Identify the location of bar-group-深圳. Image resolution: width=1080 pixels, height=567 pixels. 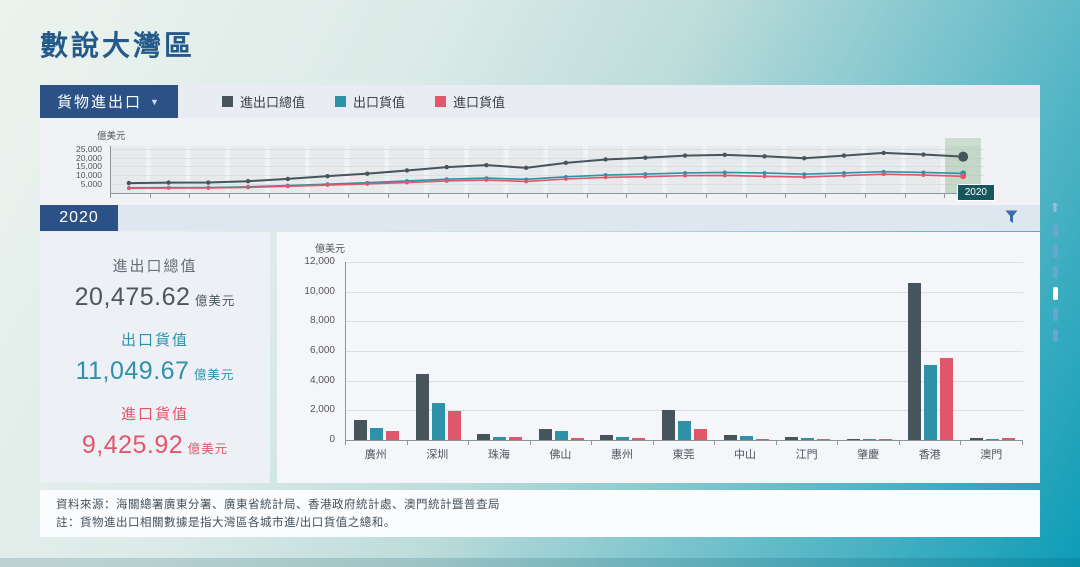
(439, 351).